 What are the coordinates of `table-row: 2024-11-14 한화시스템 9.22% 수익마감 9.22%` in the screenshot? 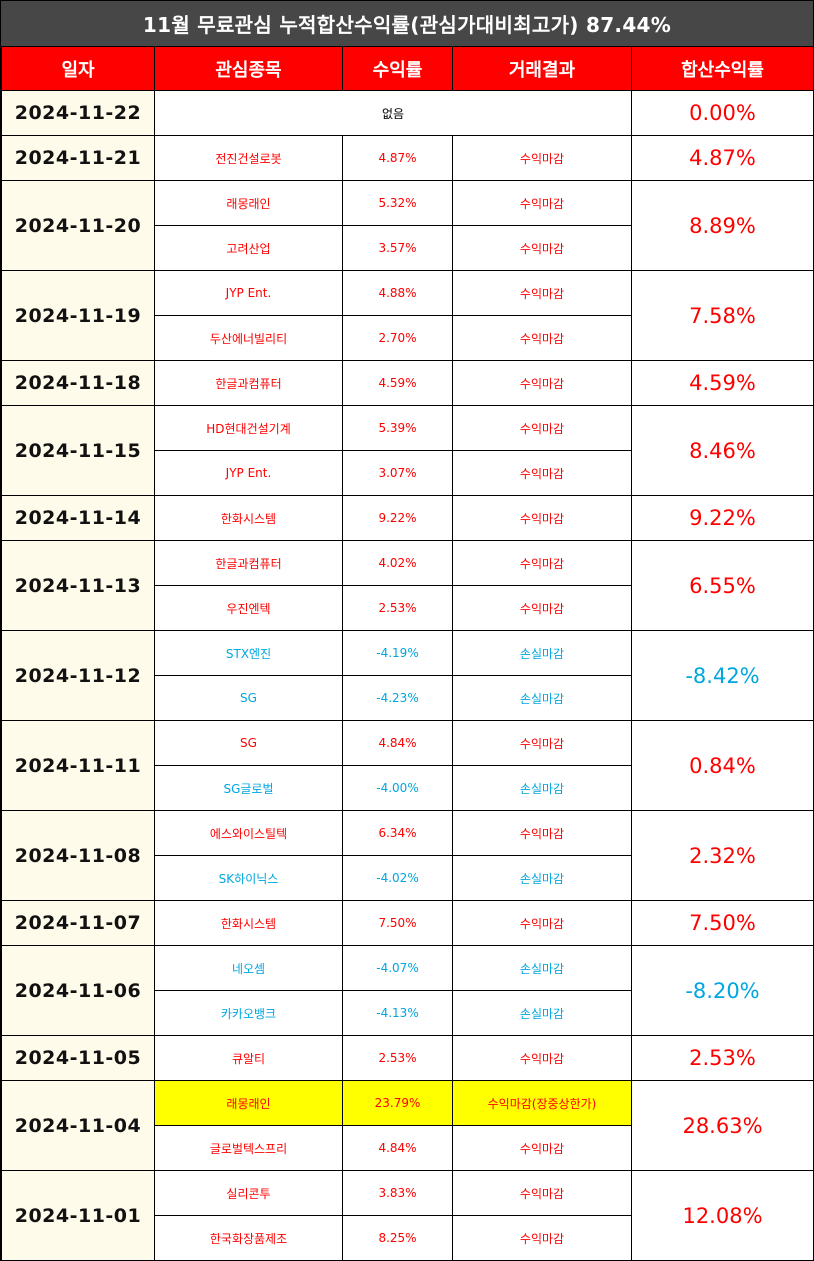 It's located at (407, 518).